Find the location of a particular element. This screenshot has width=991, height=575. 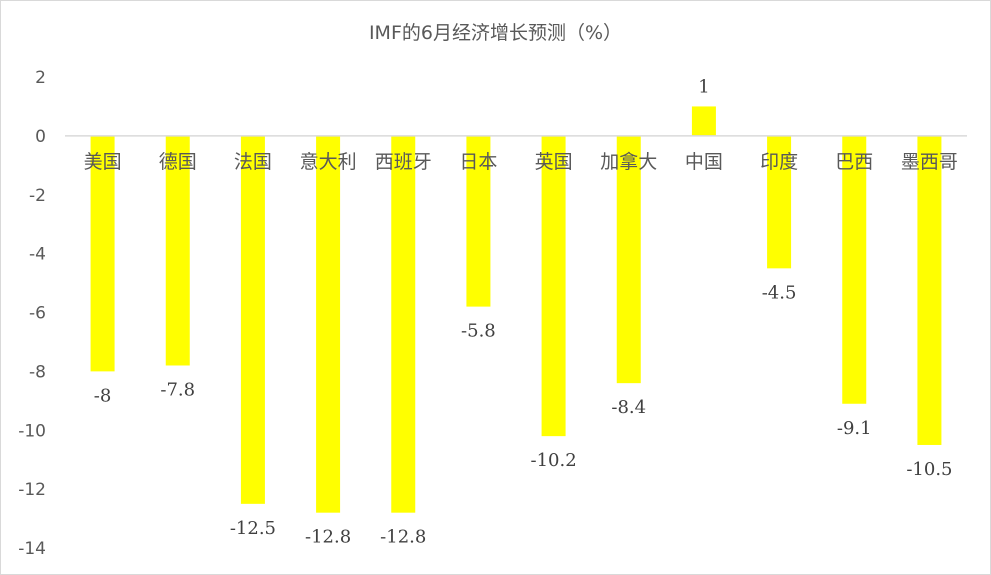

data-label: -10.2 is located at coordinates (553, 460).